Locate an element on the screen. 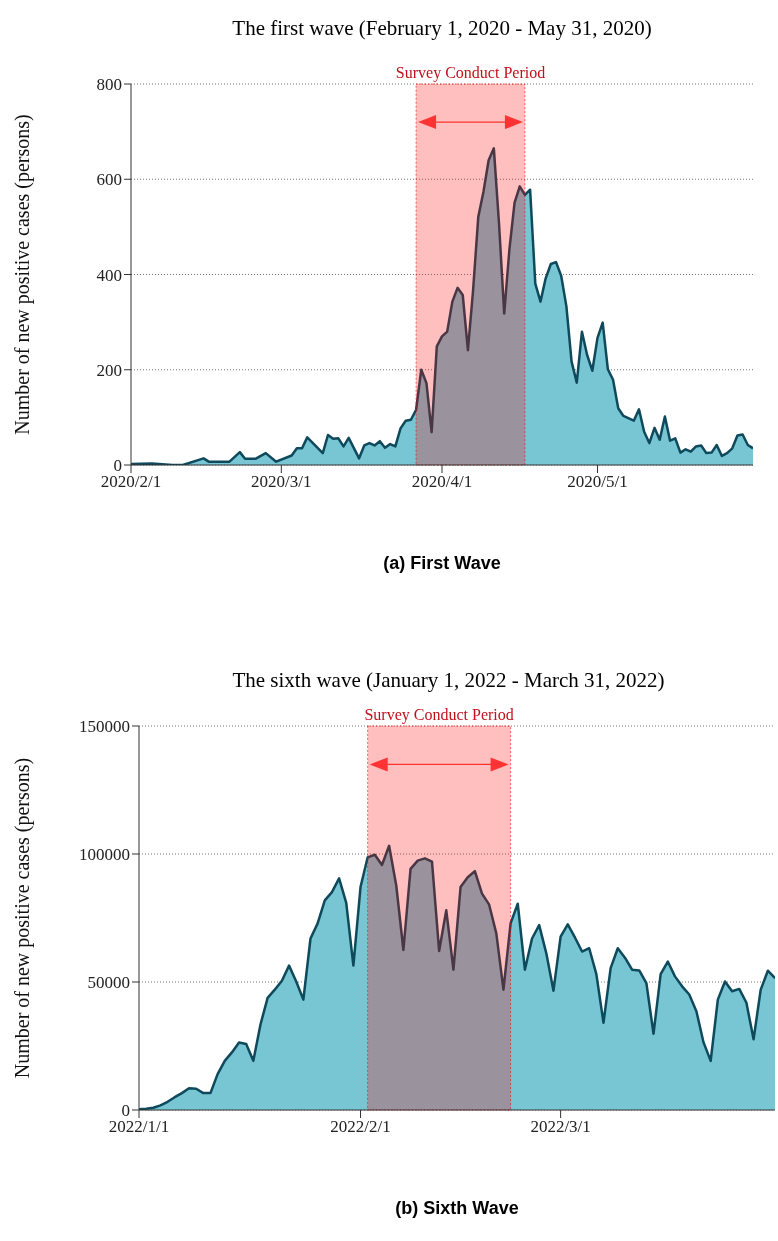  x-tick-label: 2020/3/1 is located at coordinates (281, 482).